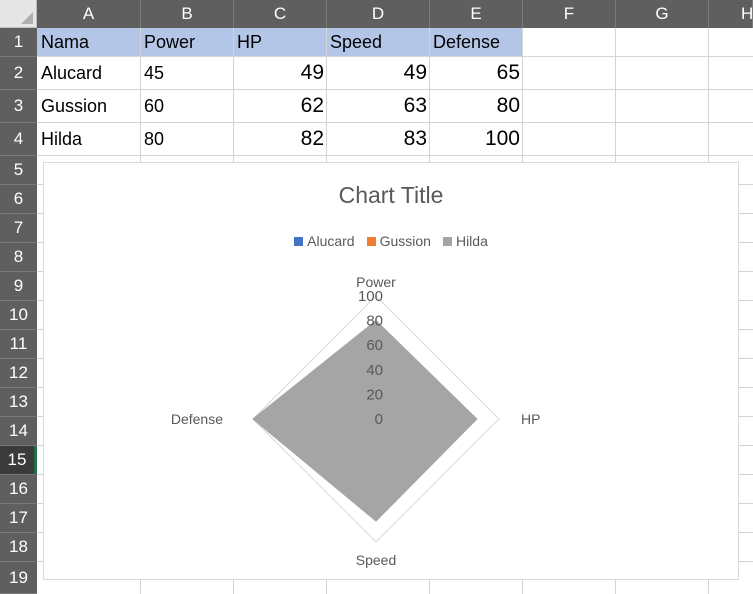  I want to click on row-header-16: 16, so click(18, 489).